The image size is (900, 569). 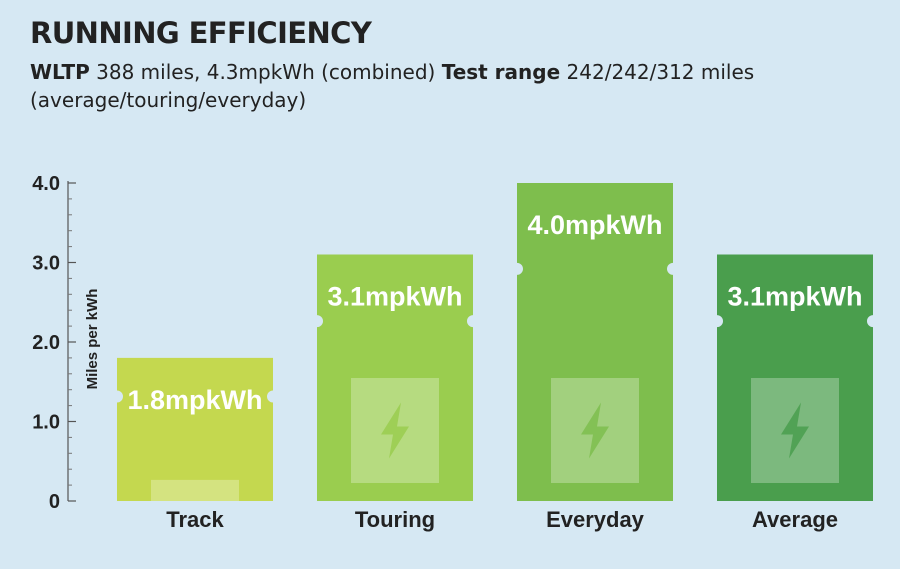 I want to click on bar-everyday: 4.0mpkWh, so click(x=595, y=342).